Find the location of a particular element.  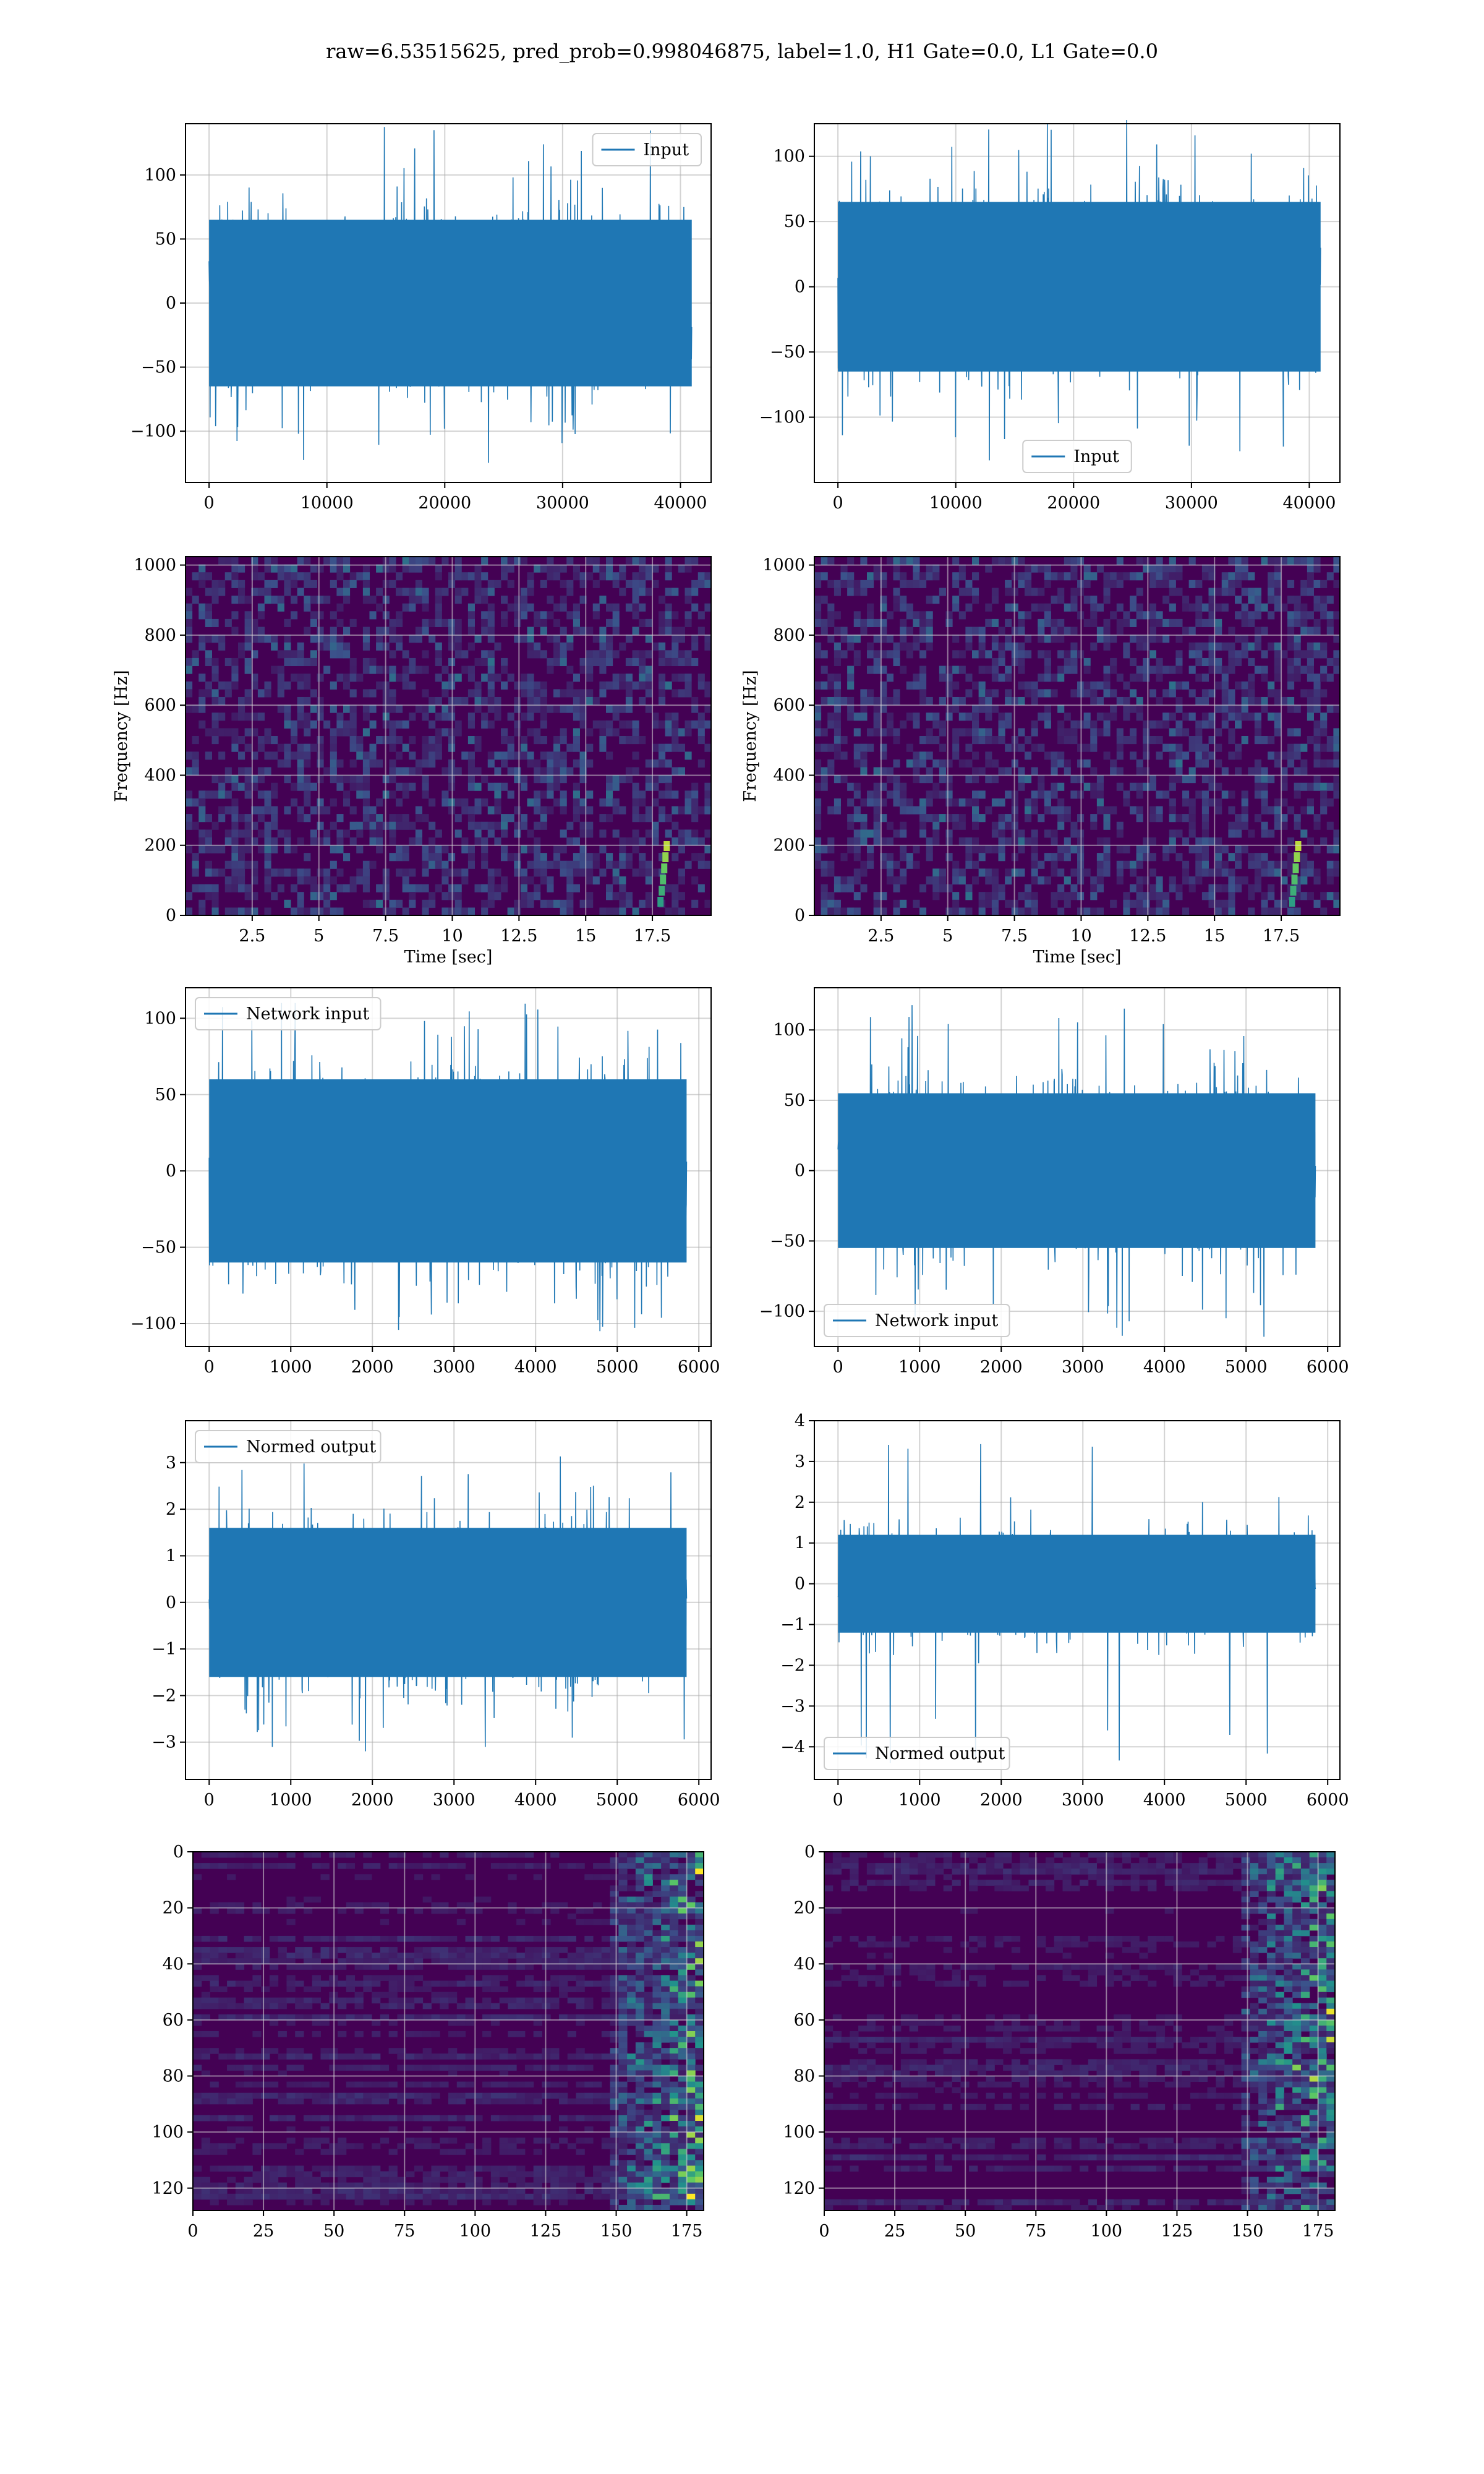

series-core-band is located at coordinates (1077, 1170).